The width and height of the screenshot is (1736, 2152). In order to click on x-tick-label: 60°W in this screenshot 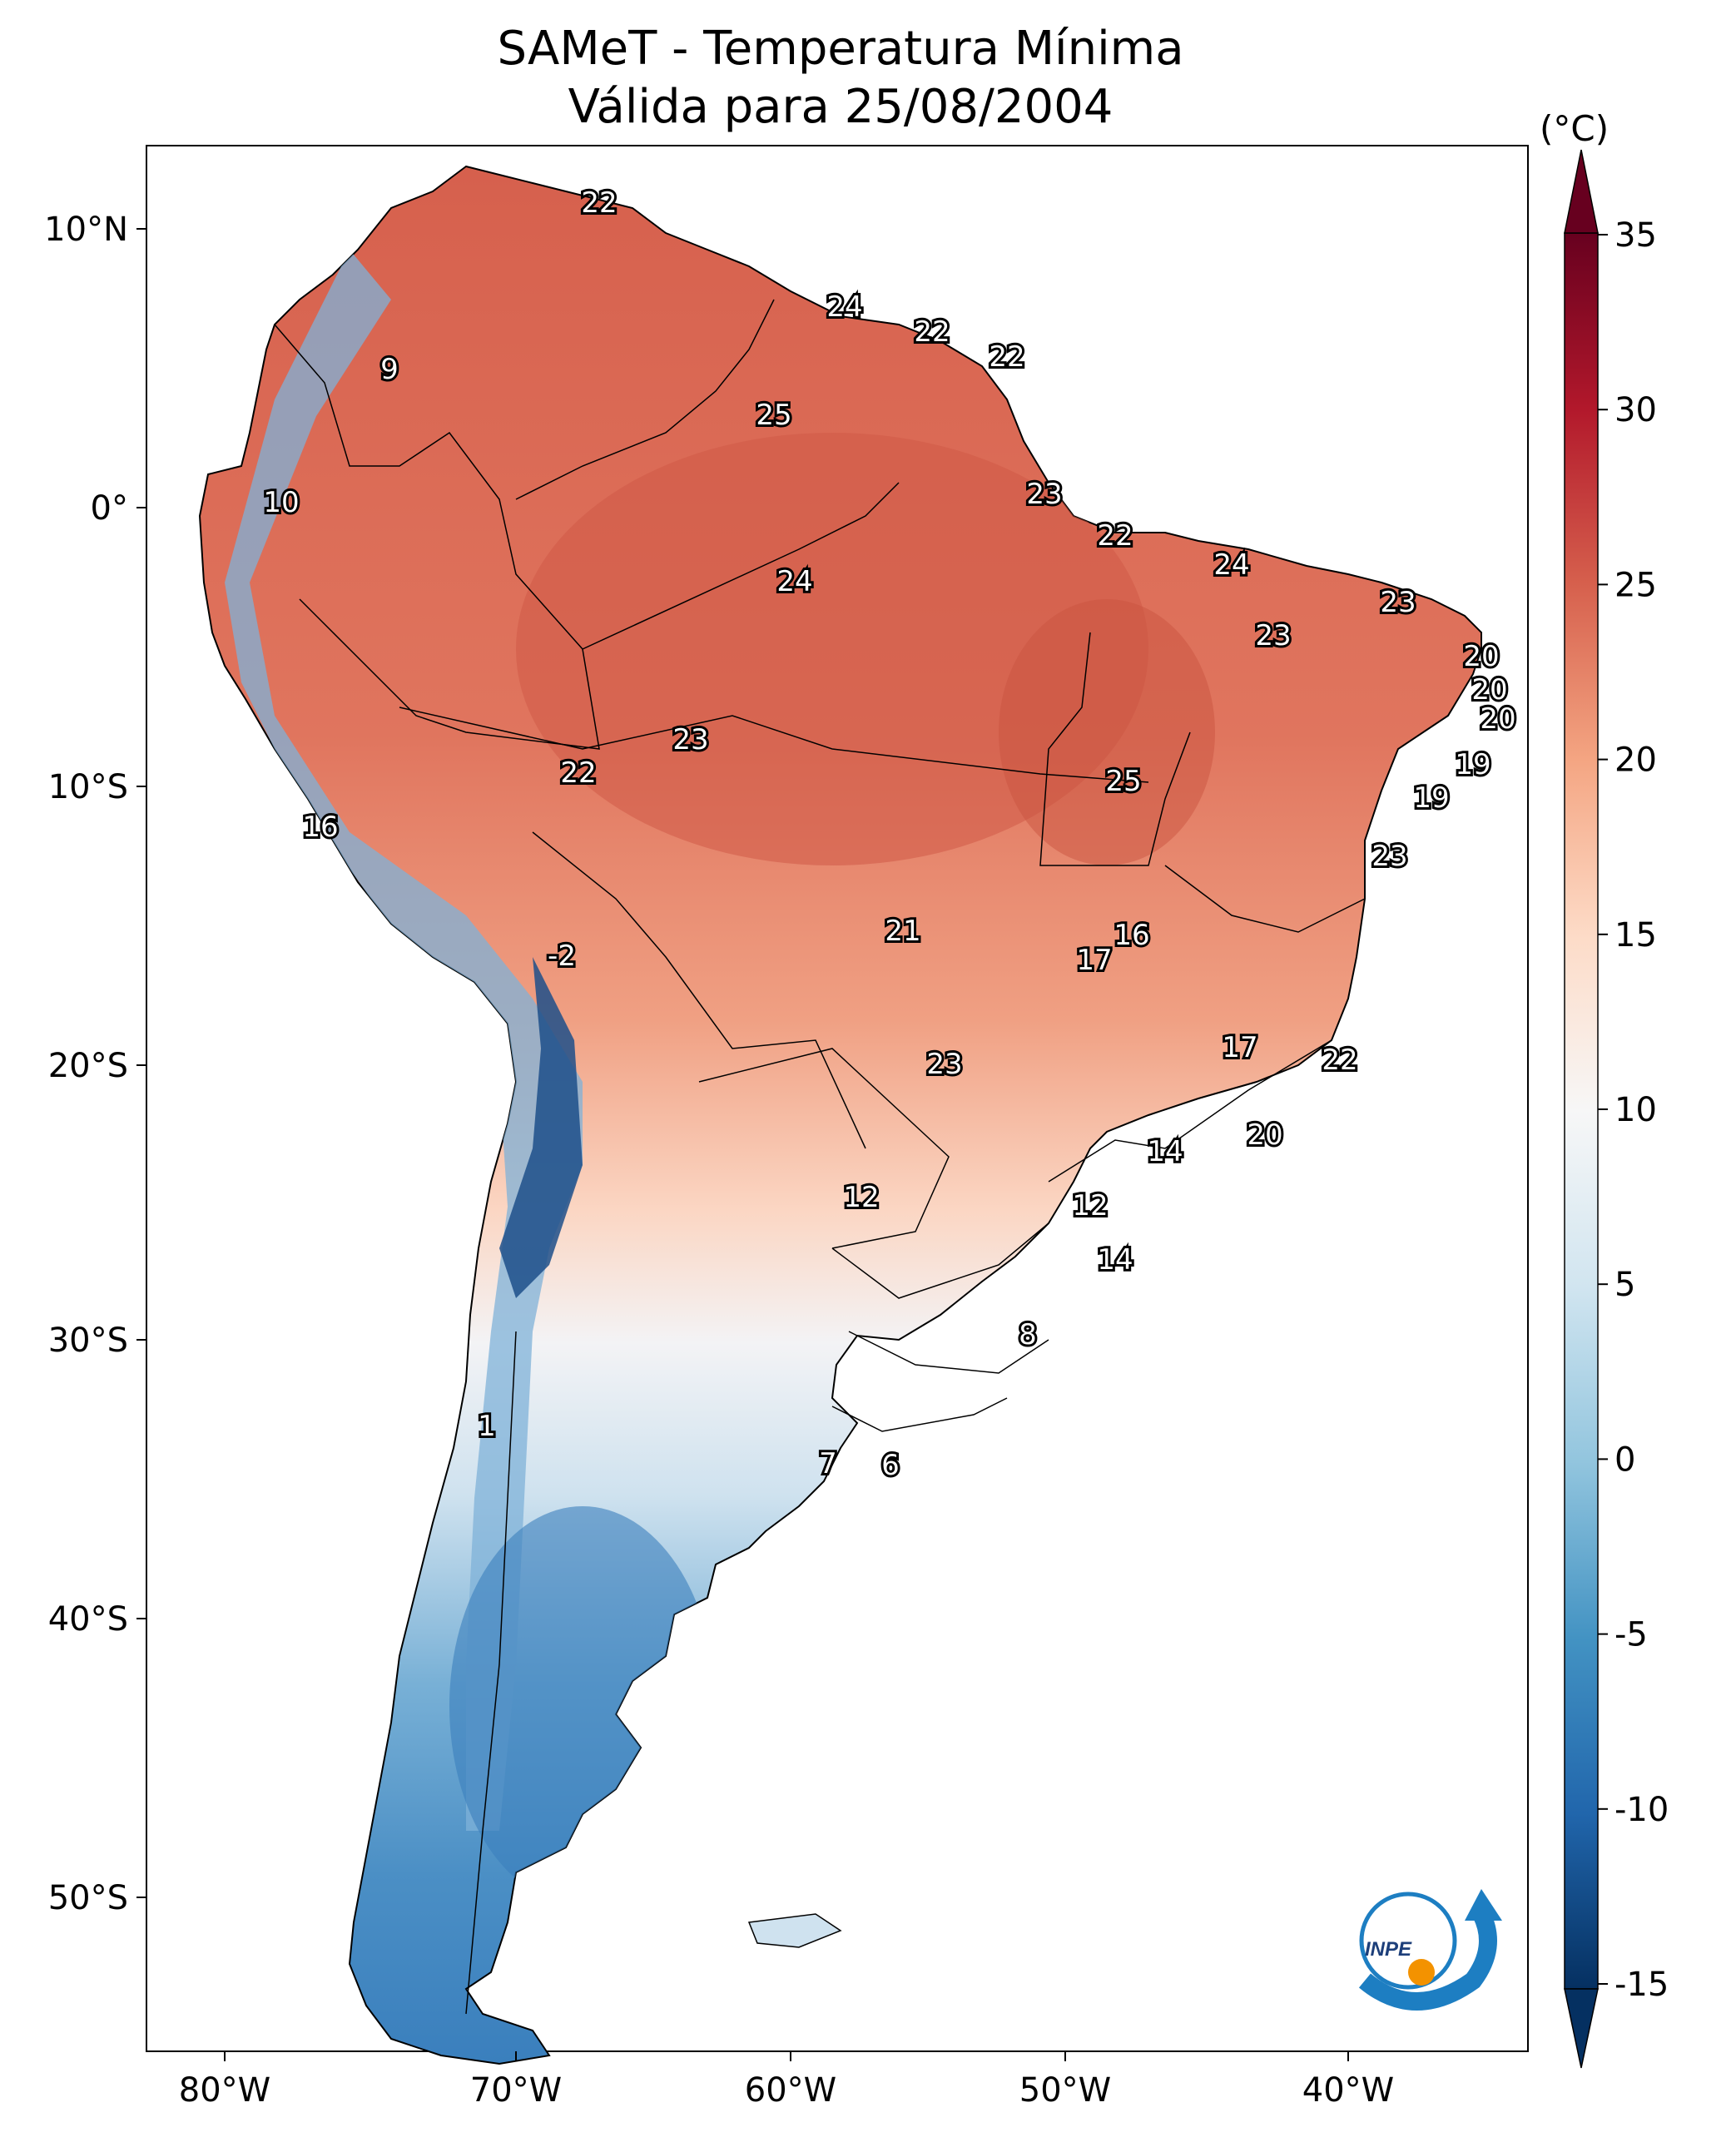, I will do `click(790, 2090)`.